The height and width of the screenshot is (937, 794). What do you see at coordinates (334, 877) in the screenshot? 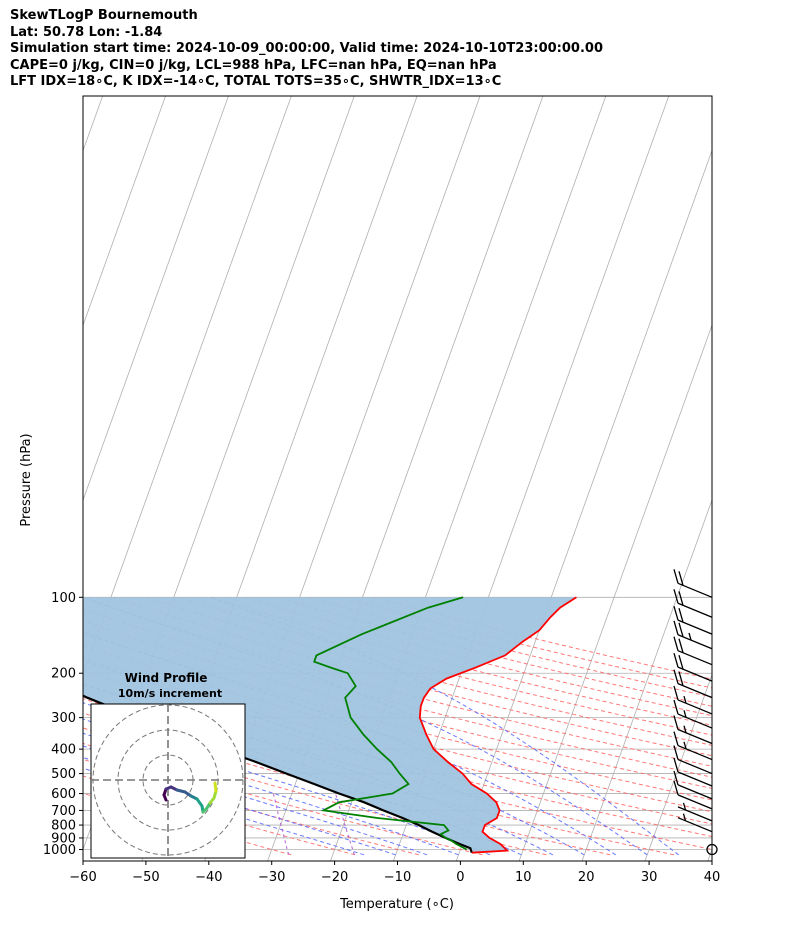
I see `x-tick-label: −20` at bounding box center [334, 877].